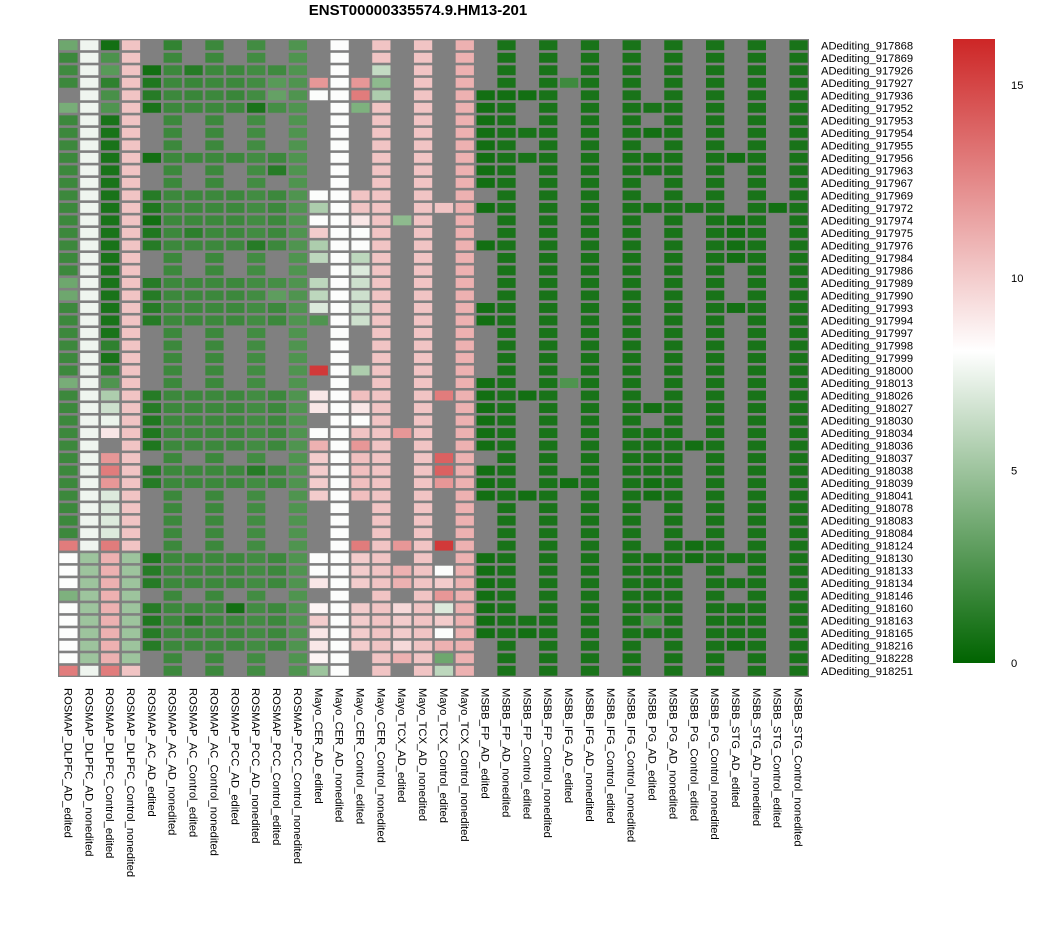 The height and width of the screenshot is (928, 1059). I want to click on row-label: ADediting_917997, so click(867, 334).